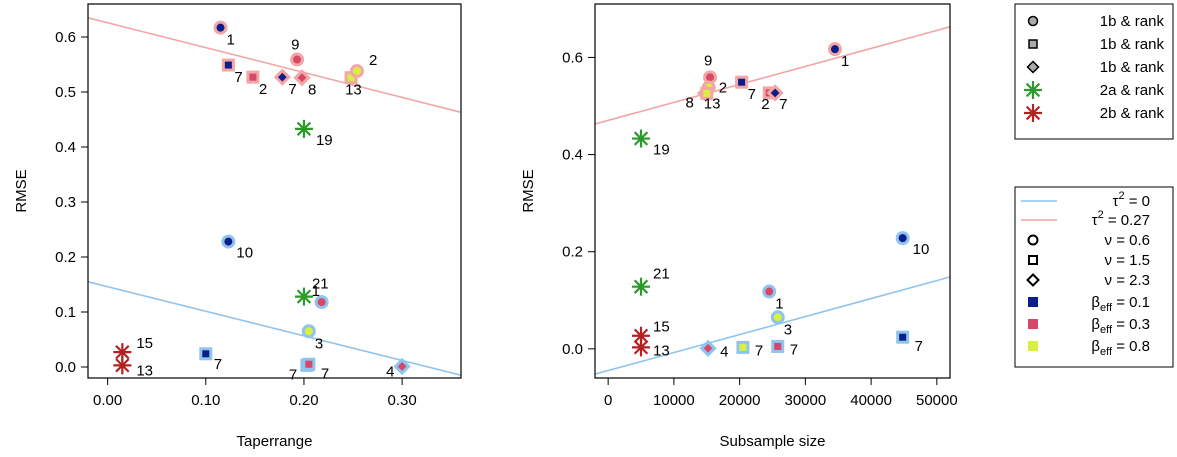  Describe the element at coordinates (65, 92) in the screenshot. I see `y-tick-label: 0.5` at that location.